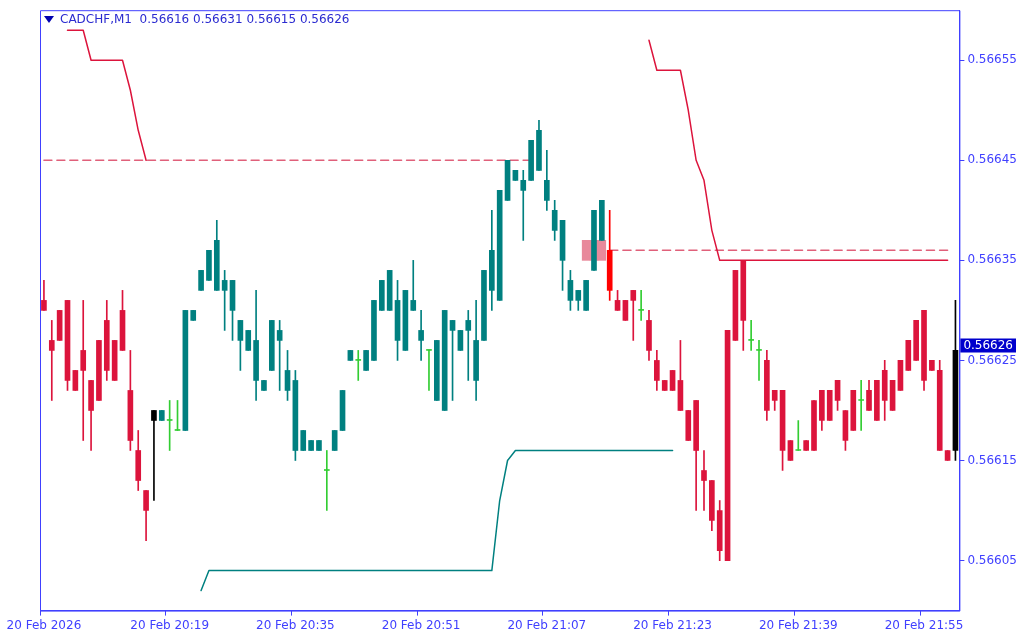  Describe the element at coordinates (421, 624) in the screenshot. I see `x-tick-label: 20 Feb 20:51` at that location.